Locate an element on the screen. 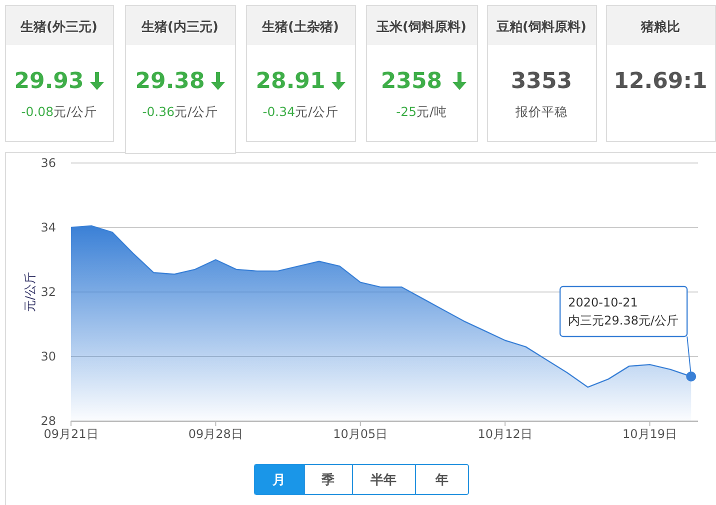  text: 半年 is located at coordinates (383, 480).